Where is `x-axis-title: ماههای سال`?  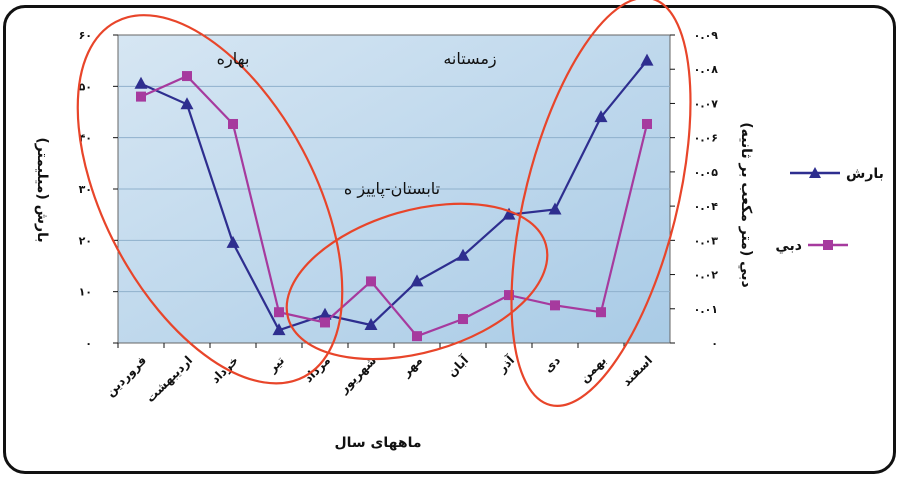
x-axis-title: ماههای سال is located at coordinates (377, 443).